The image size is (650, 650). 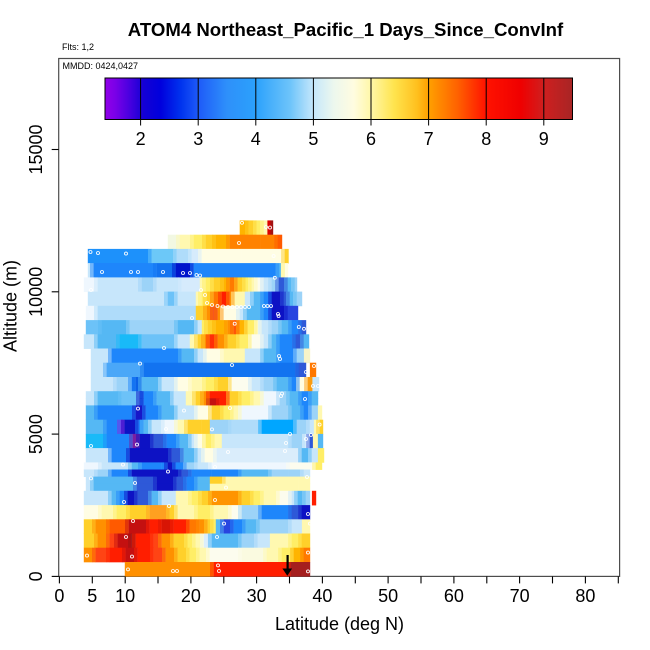 What do you see at coordinates (585, 596) in the screenshot?
I see `svg-text: 80` at bounding box center [585, 596].